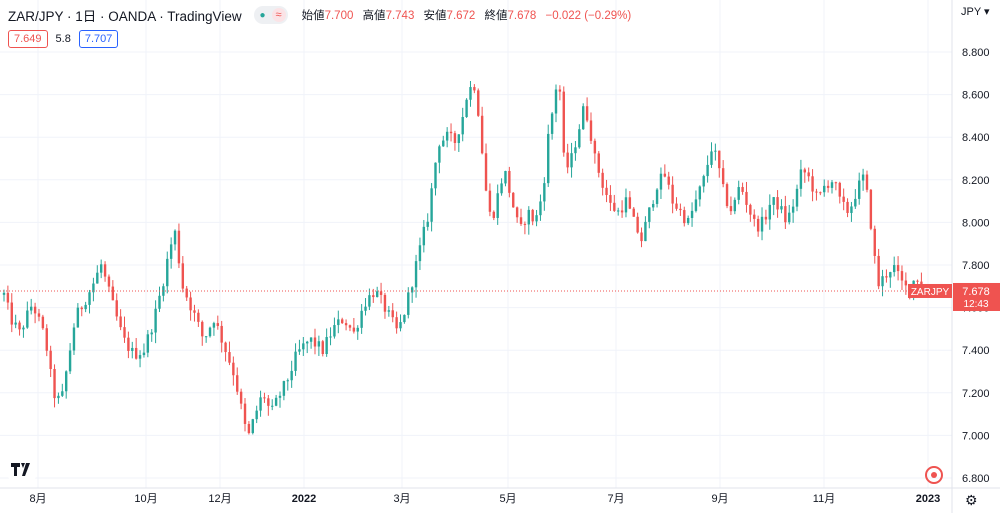 This screenshot has width=1000, height=518. What do you see at coordinates (976, 96) in the screenshot?
I see `y-tick-label: 8.600` at bounding box center [976, 96].